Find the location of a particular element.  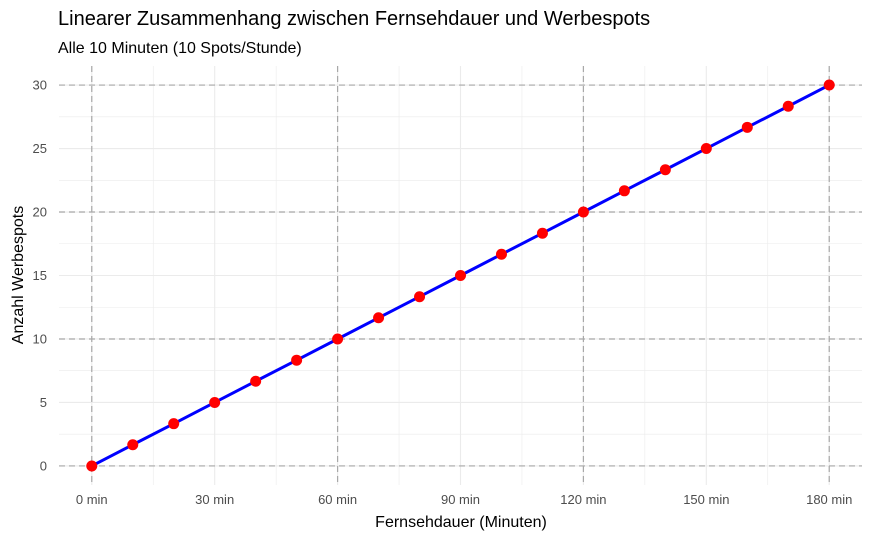

x-tick-label: 180 min is located at coordinates (829, 499).